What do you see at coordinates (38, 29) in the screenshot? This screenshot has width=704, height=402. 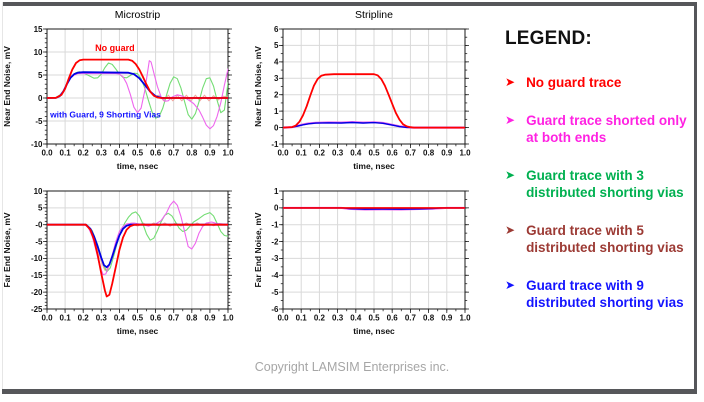 I see `y-tick-label: 15` at bounding box center [38, 29].